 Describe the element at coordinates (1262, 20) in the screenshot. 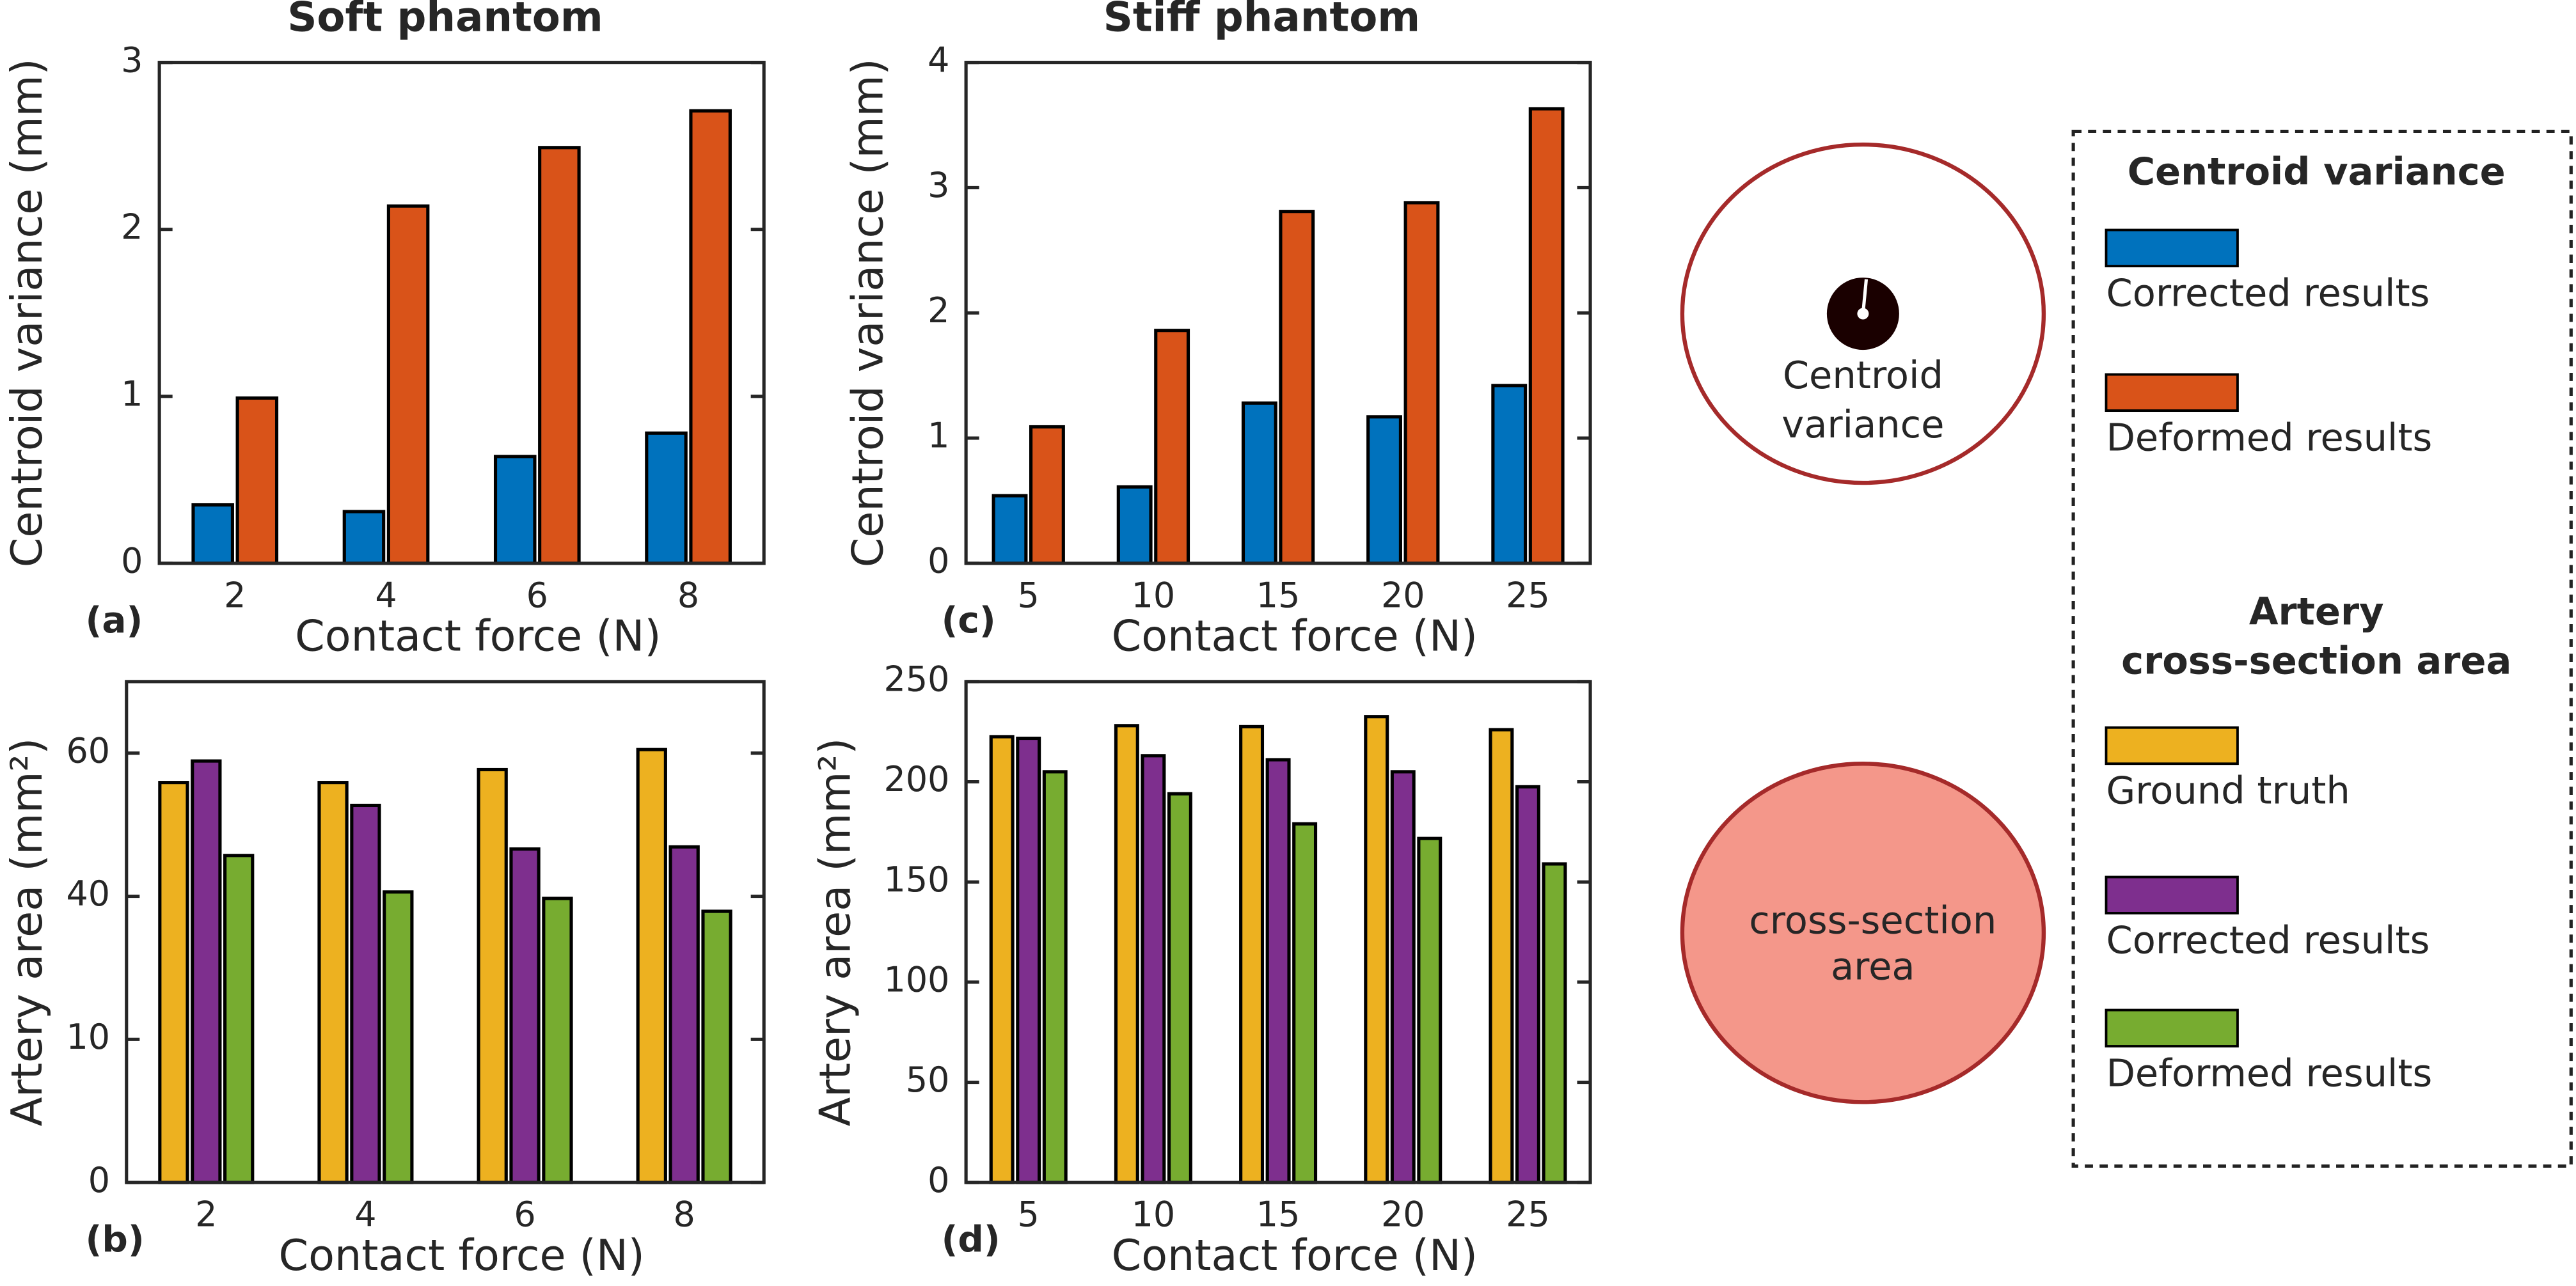

I see `chart-title: Stiff phantom` at that location.